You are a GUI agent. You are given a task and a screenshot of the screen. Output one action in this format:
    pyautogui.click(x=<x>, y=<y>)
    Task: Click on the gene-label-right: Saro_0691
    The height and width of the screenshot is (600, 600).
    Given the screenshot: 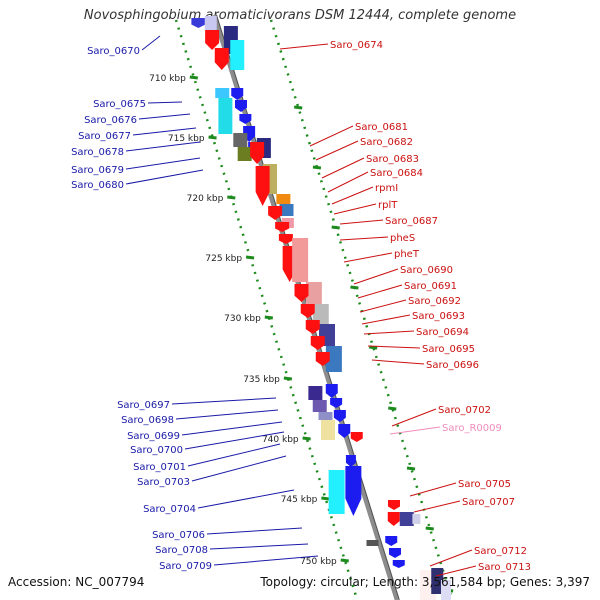 What is the action you would take?
    pyautogui.click(x=430, y=286)
    